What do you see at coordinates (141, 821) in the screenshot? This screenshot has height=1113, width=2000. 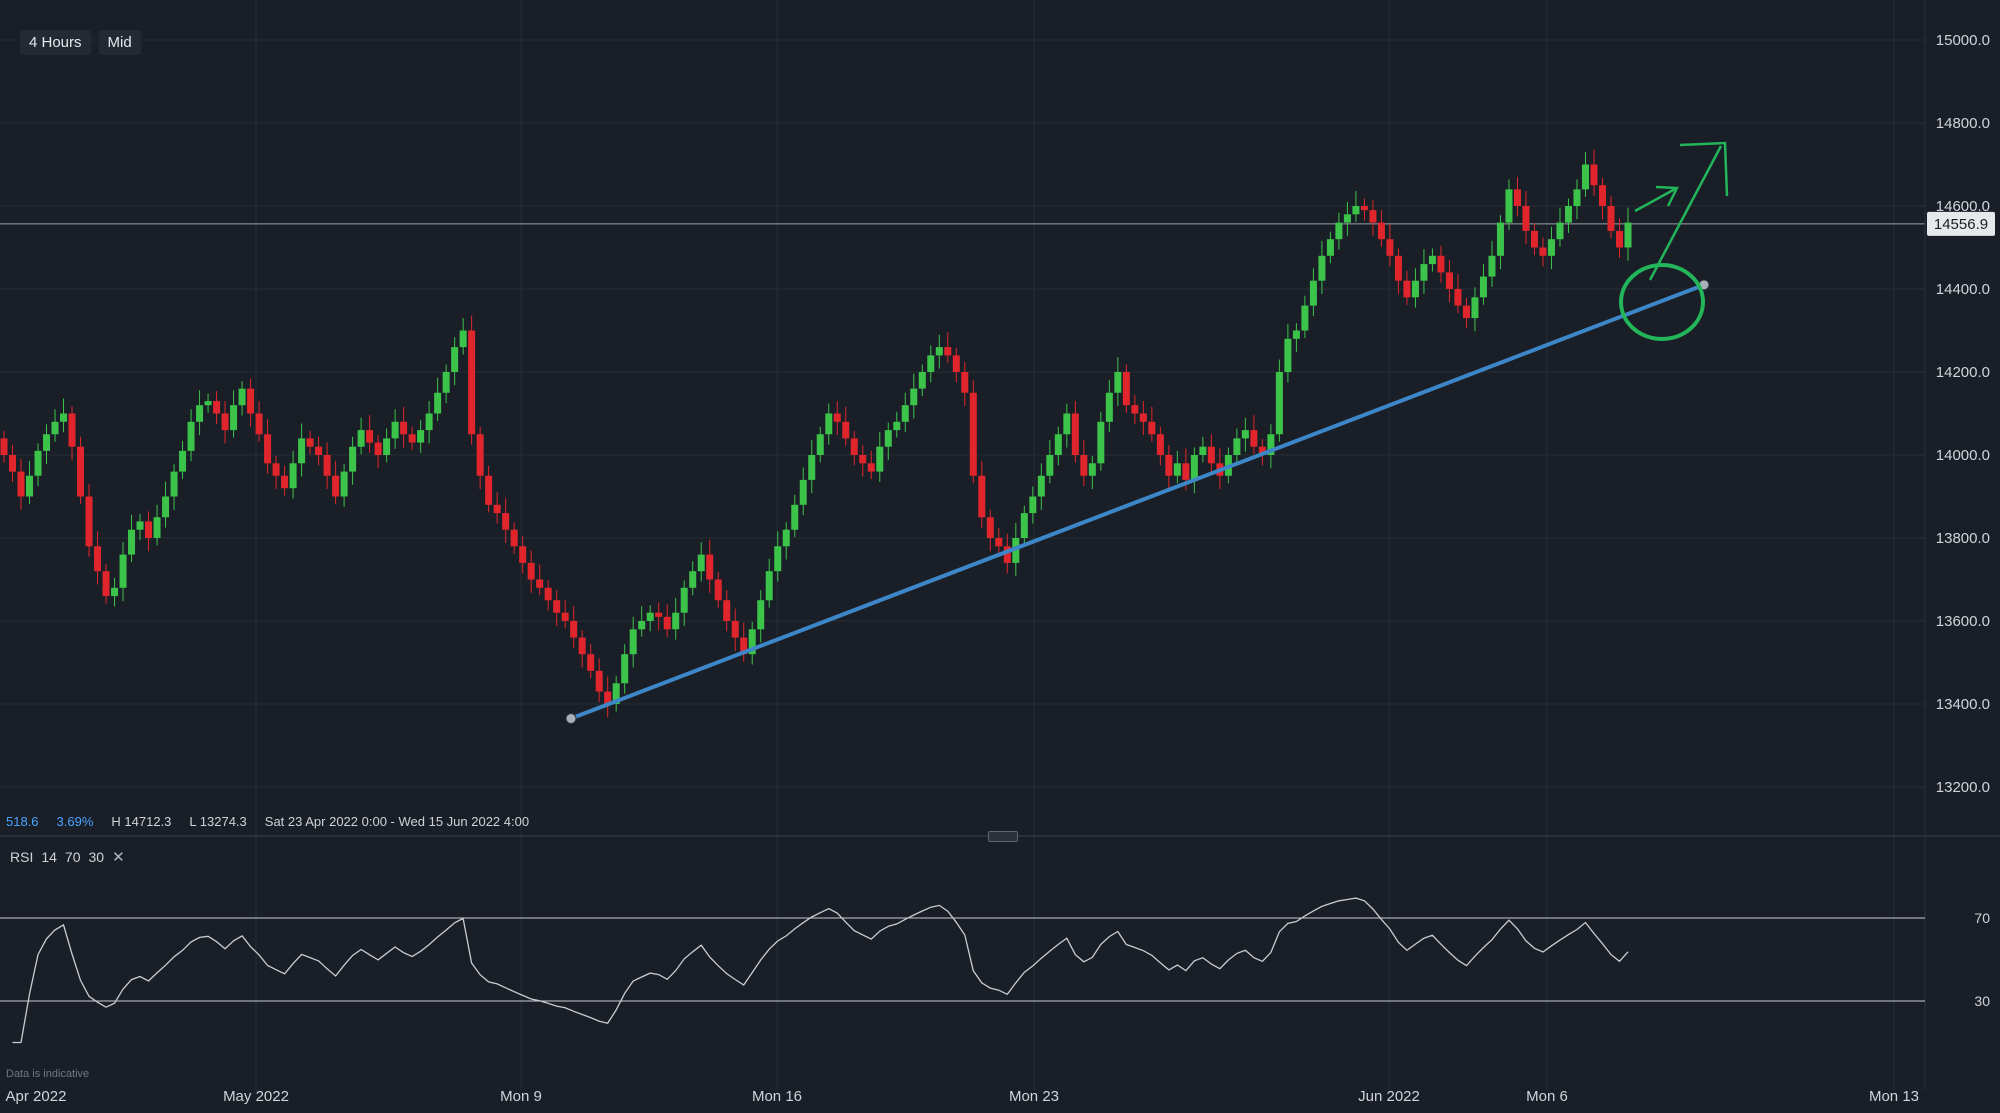 I see `high-value: H 14712.3` at bounding box center [141, 821].